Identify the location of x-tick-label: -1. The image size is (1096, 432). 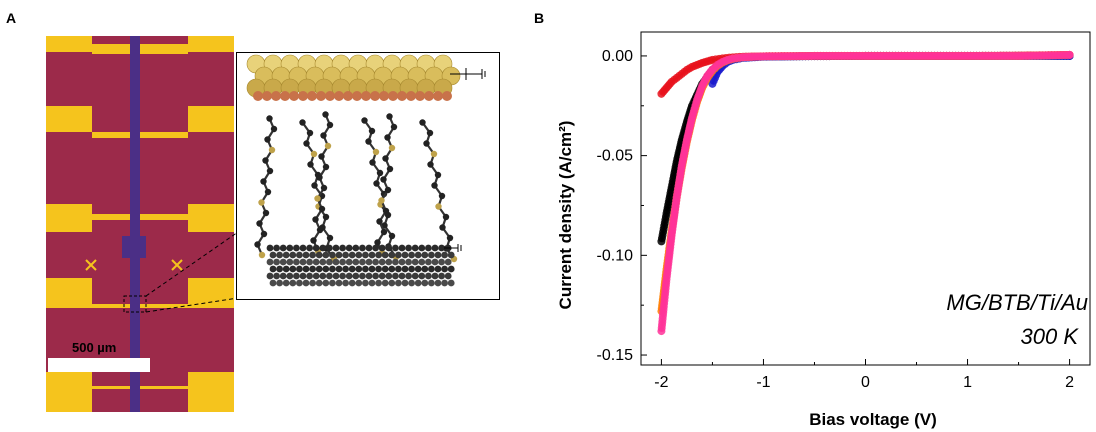
(763, 382).